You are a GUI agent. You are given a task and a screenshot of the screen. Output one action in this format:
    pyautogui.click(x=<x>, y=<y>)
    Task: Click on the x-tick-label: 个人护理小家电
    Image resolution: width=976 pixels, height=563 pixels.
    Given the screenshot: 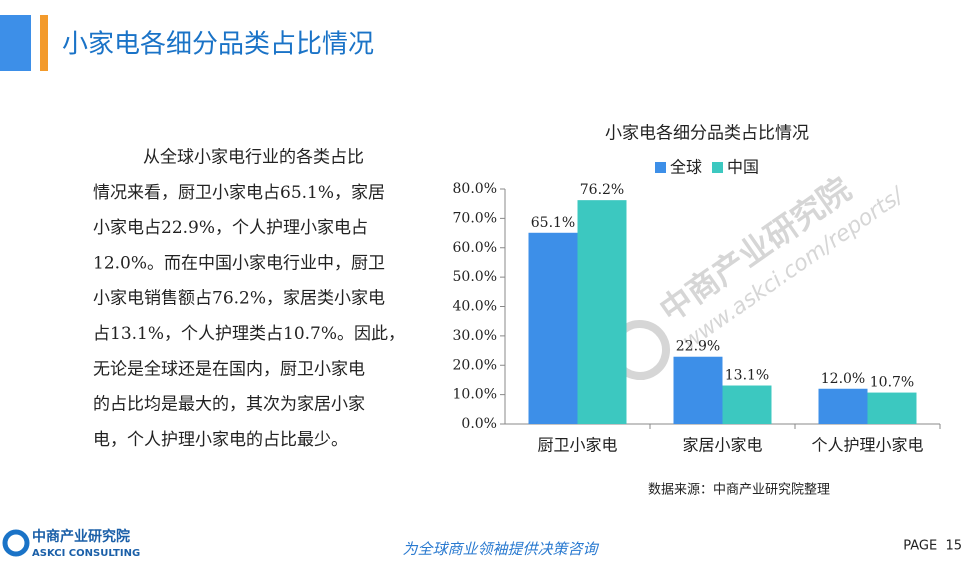 What is the action you would take?
    pyautogui.click(x=867, y=445)
    